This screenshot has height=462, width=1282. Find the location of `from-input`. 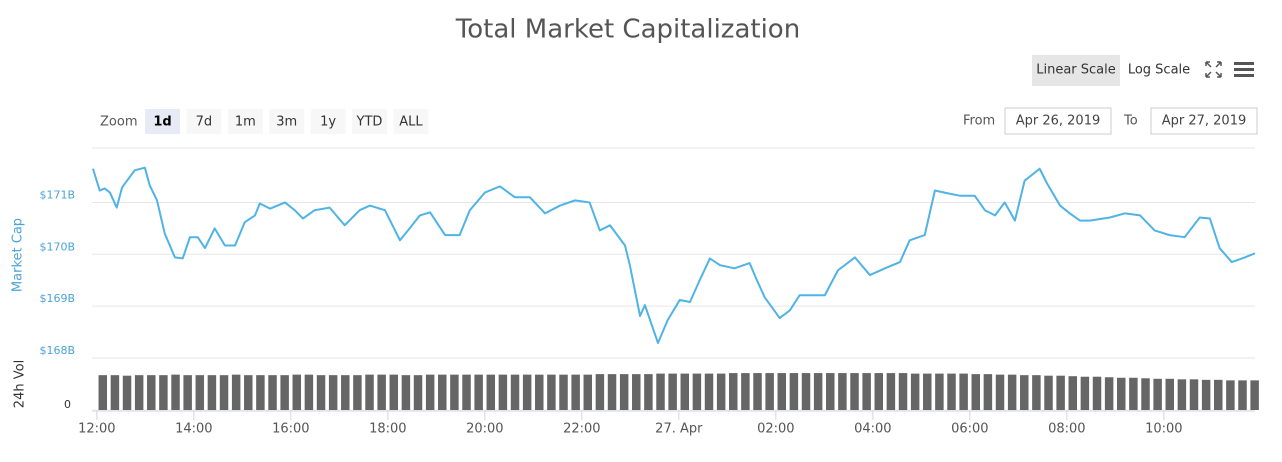

from-input is located at coordinates (1058, 121).